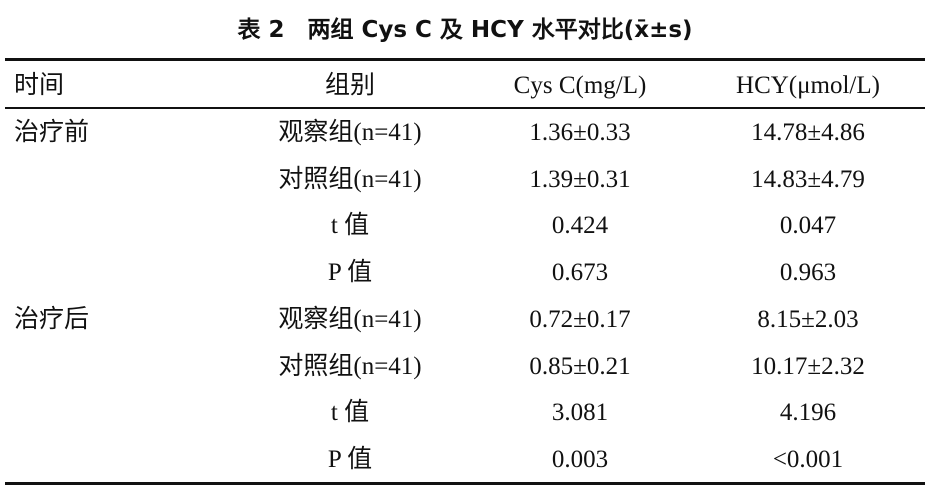 The height and width of the screenshot is (493, 930). Describe the element at coordinates (580, 273) in the screenshot. I see `cysc-cell: 0.673` at that location.